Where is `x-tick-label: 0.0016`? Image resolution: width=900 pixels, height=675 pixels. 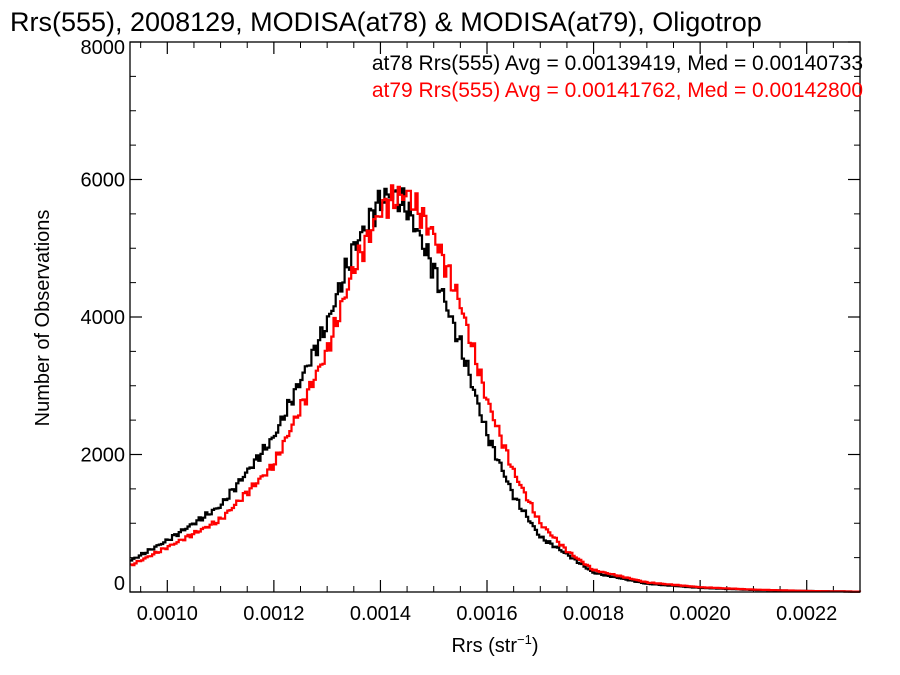 x-tick-label: 0.0016 is located at coordinates (486, 614).